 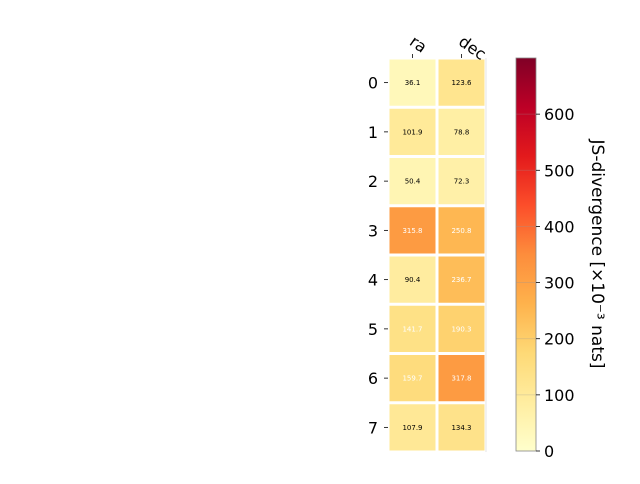 What do you see at coordinates (559, 339) in the screenshot?
I see `colorbar-tick-label: 200` at bounding box center [559, 339].